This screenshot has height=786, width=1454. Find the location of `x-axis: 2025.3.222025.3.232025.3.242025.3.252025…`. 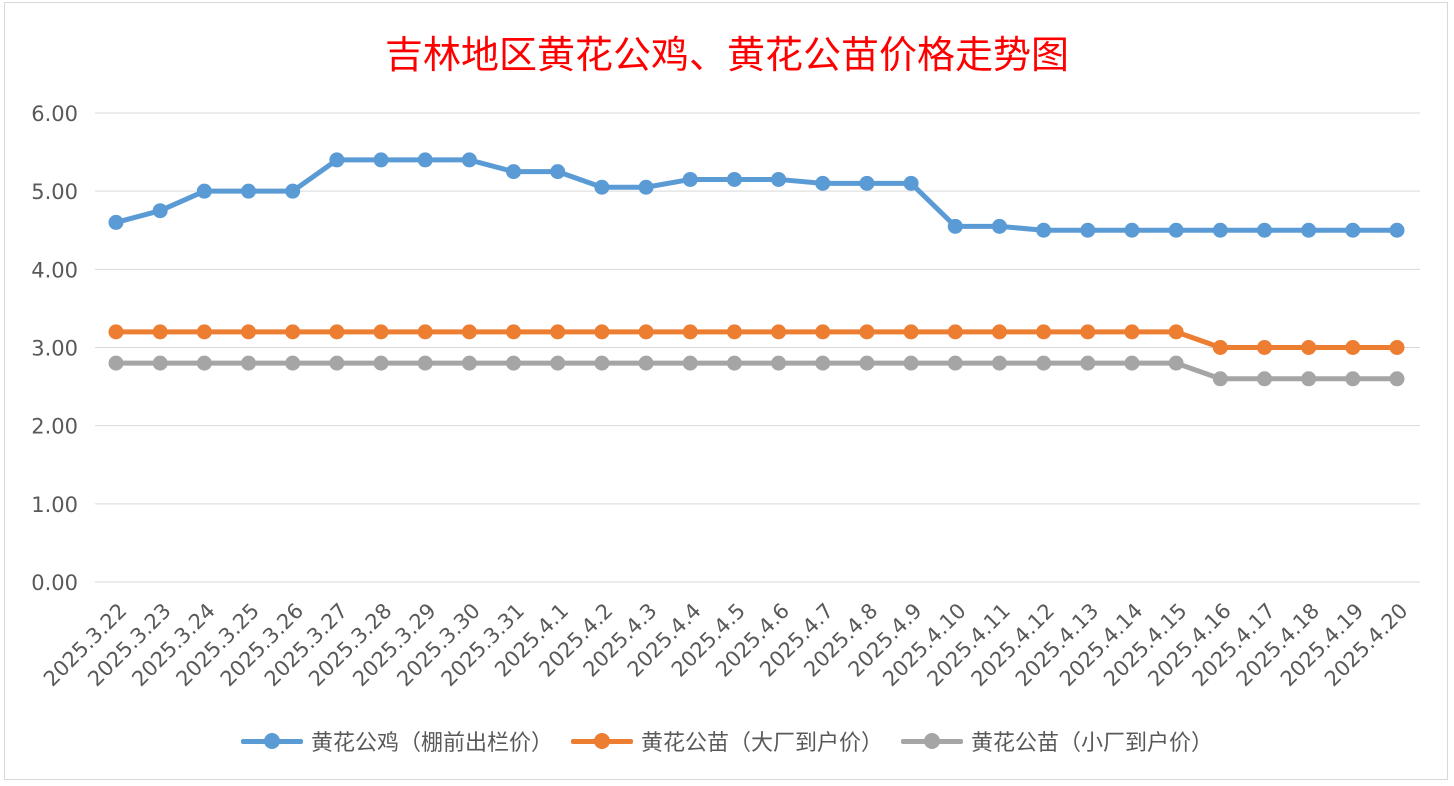

x-axis: 2025.3.222025.3.232025.3.242025.3.252025… is located at coordinates (726, 645).